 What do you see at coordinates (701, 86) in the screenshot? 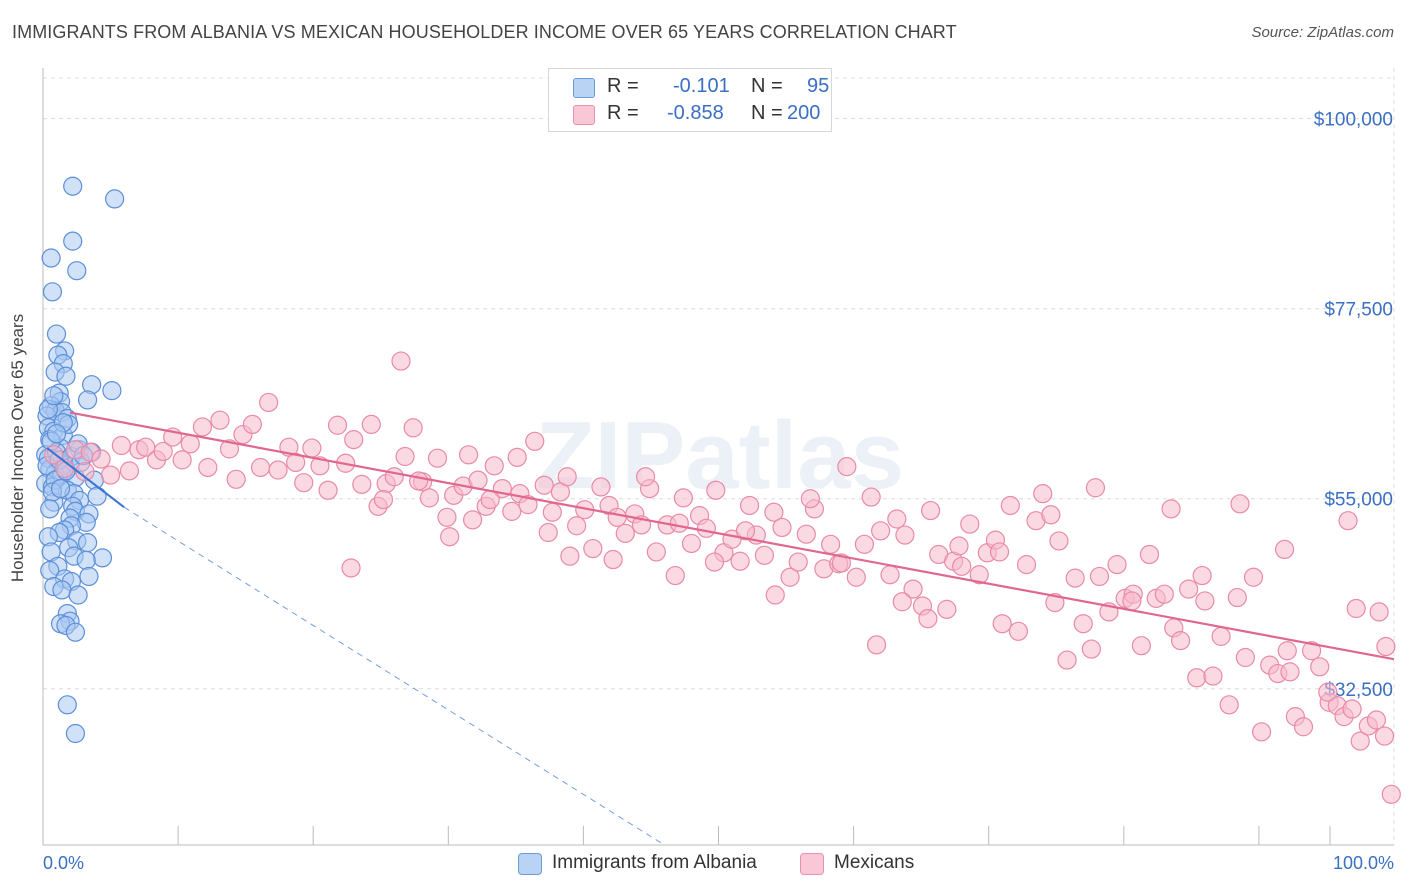
I see `legend-r-value: -0.101` at bounding box center [701, 86].